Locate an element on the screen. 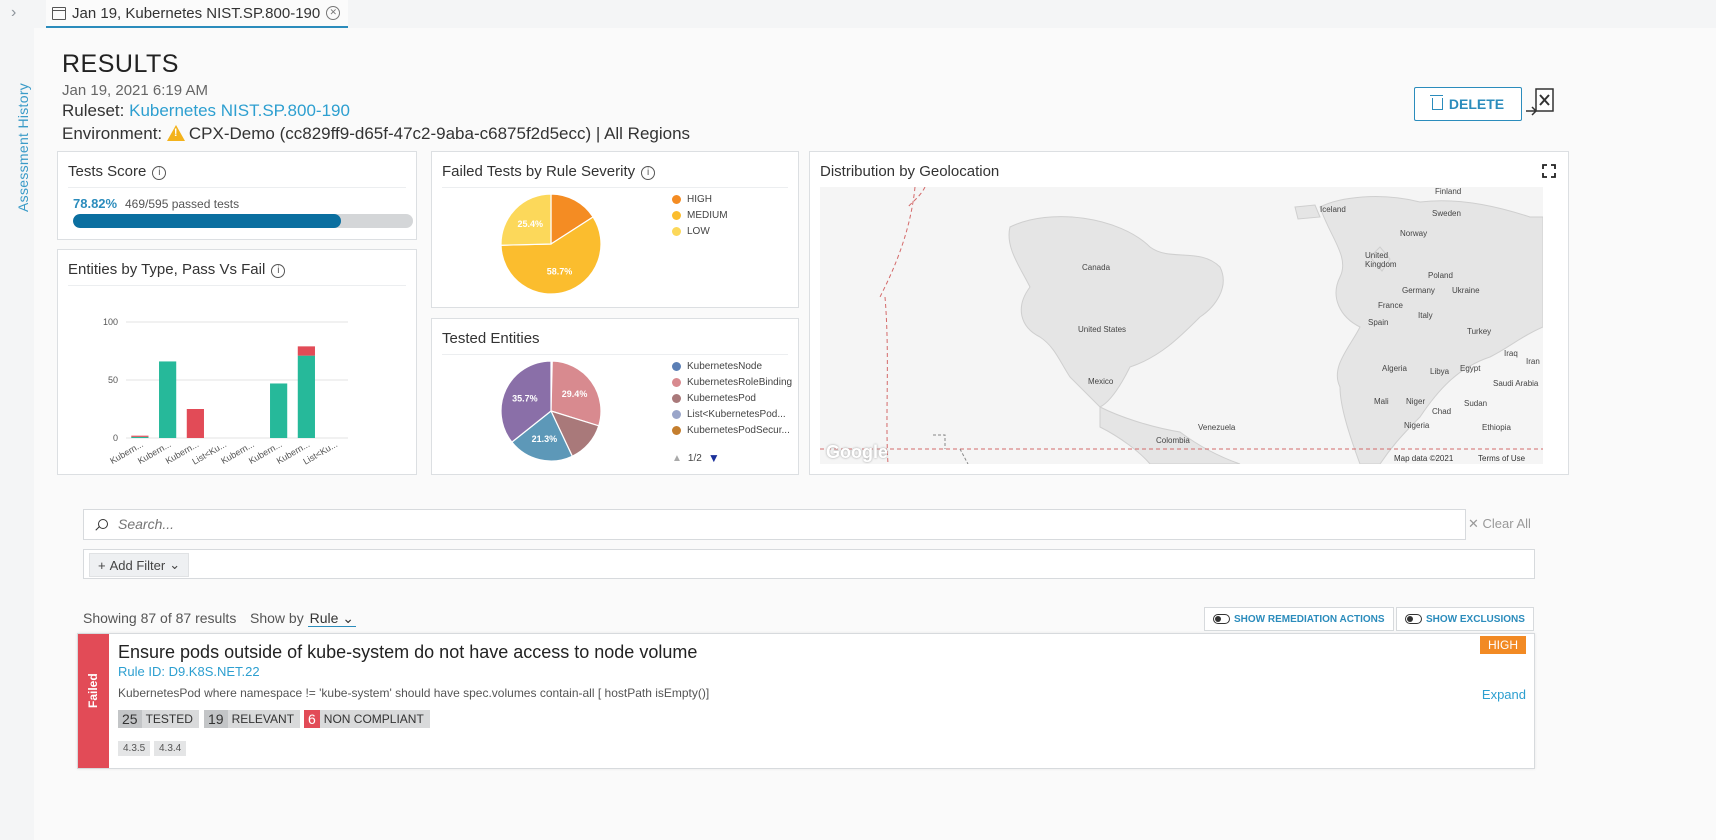 The width and height of the screenshot is (1716, 840). legend-pager: ▲ 1/2 ▼ is located at coordinates (696, 458).